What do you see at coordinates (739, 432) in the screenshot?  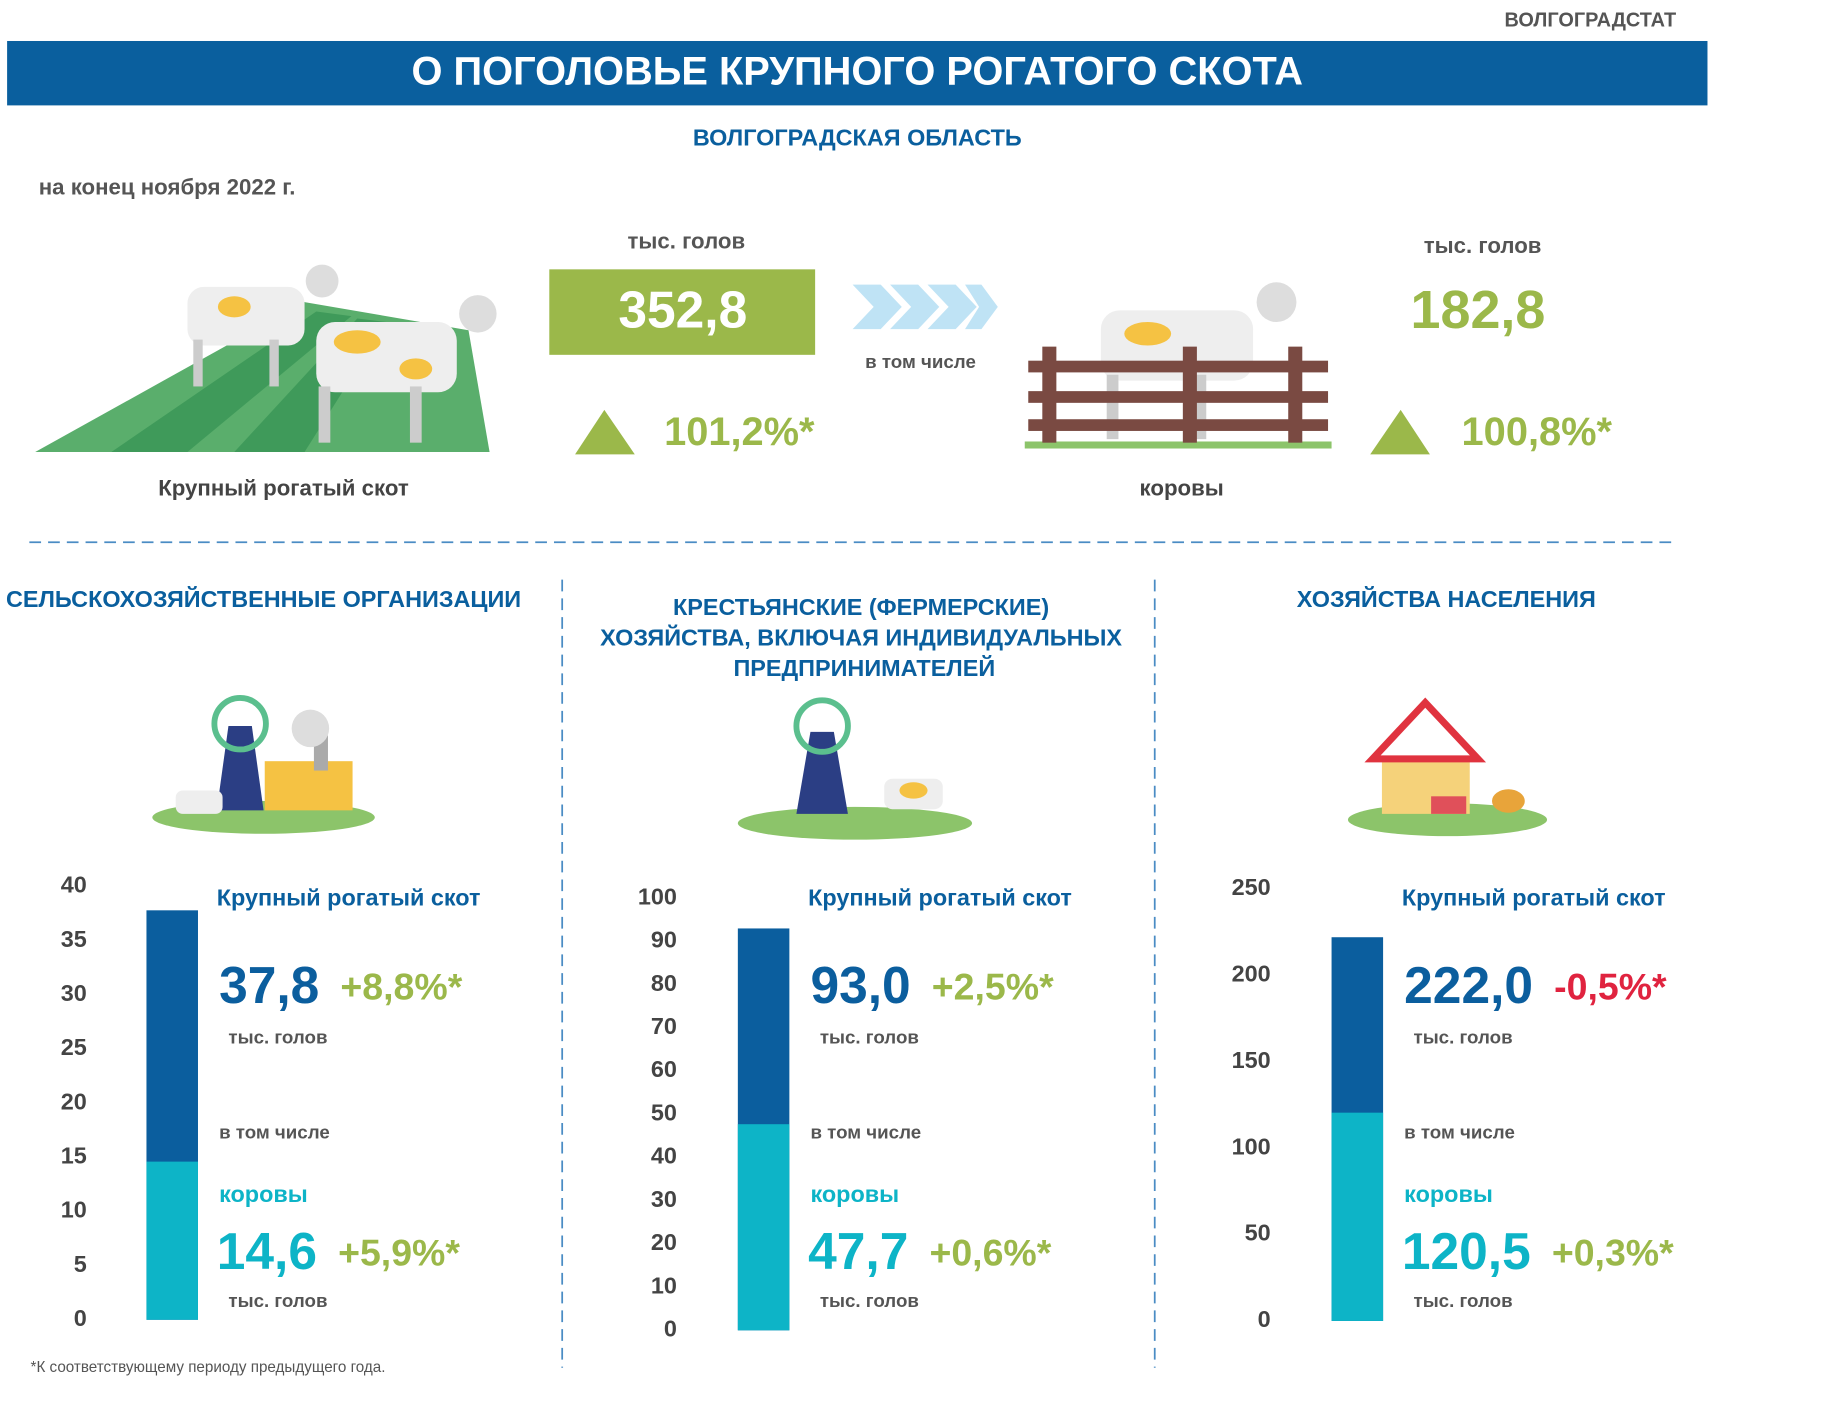 I see `total-change: 101,2%*` at bounding box center [739, 432].